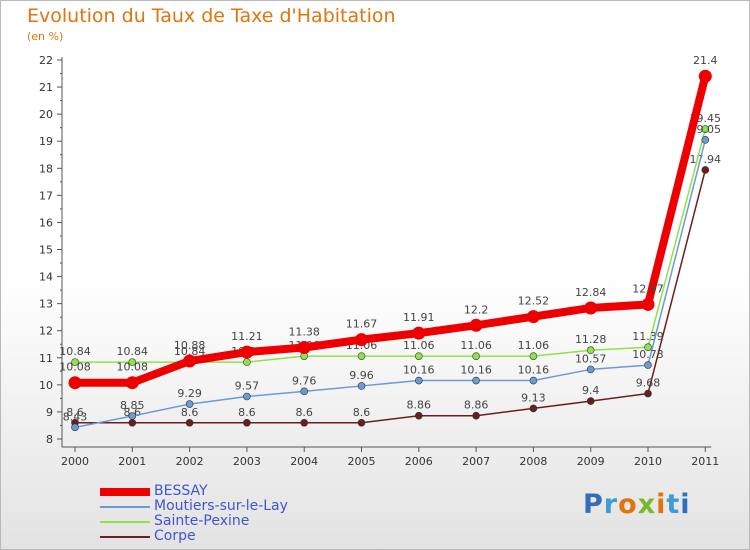 Image resolution: width=750 pixels, height=550 pixels. I want to click on legend-swatch-corpe, so click(125, 537).